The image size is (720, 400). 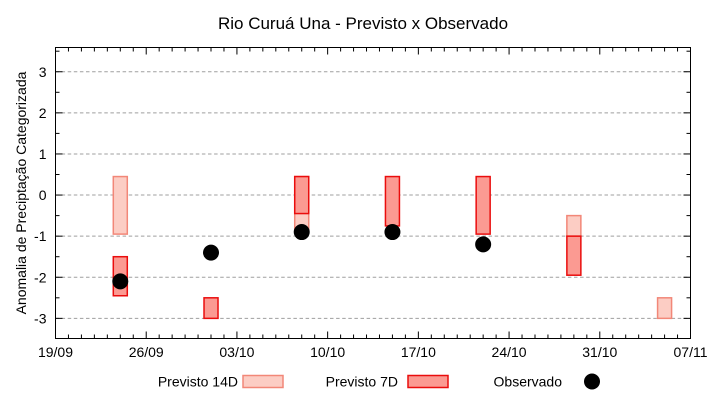 What do you see at coordinates (428, 381) in the screenshot?
I see `legend-swatch-previsto-7d` at bounding box center [428, 381].